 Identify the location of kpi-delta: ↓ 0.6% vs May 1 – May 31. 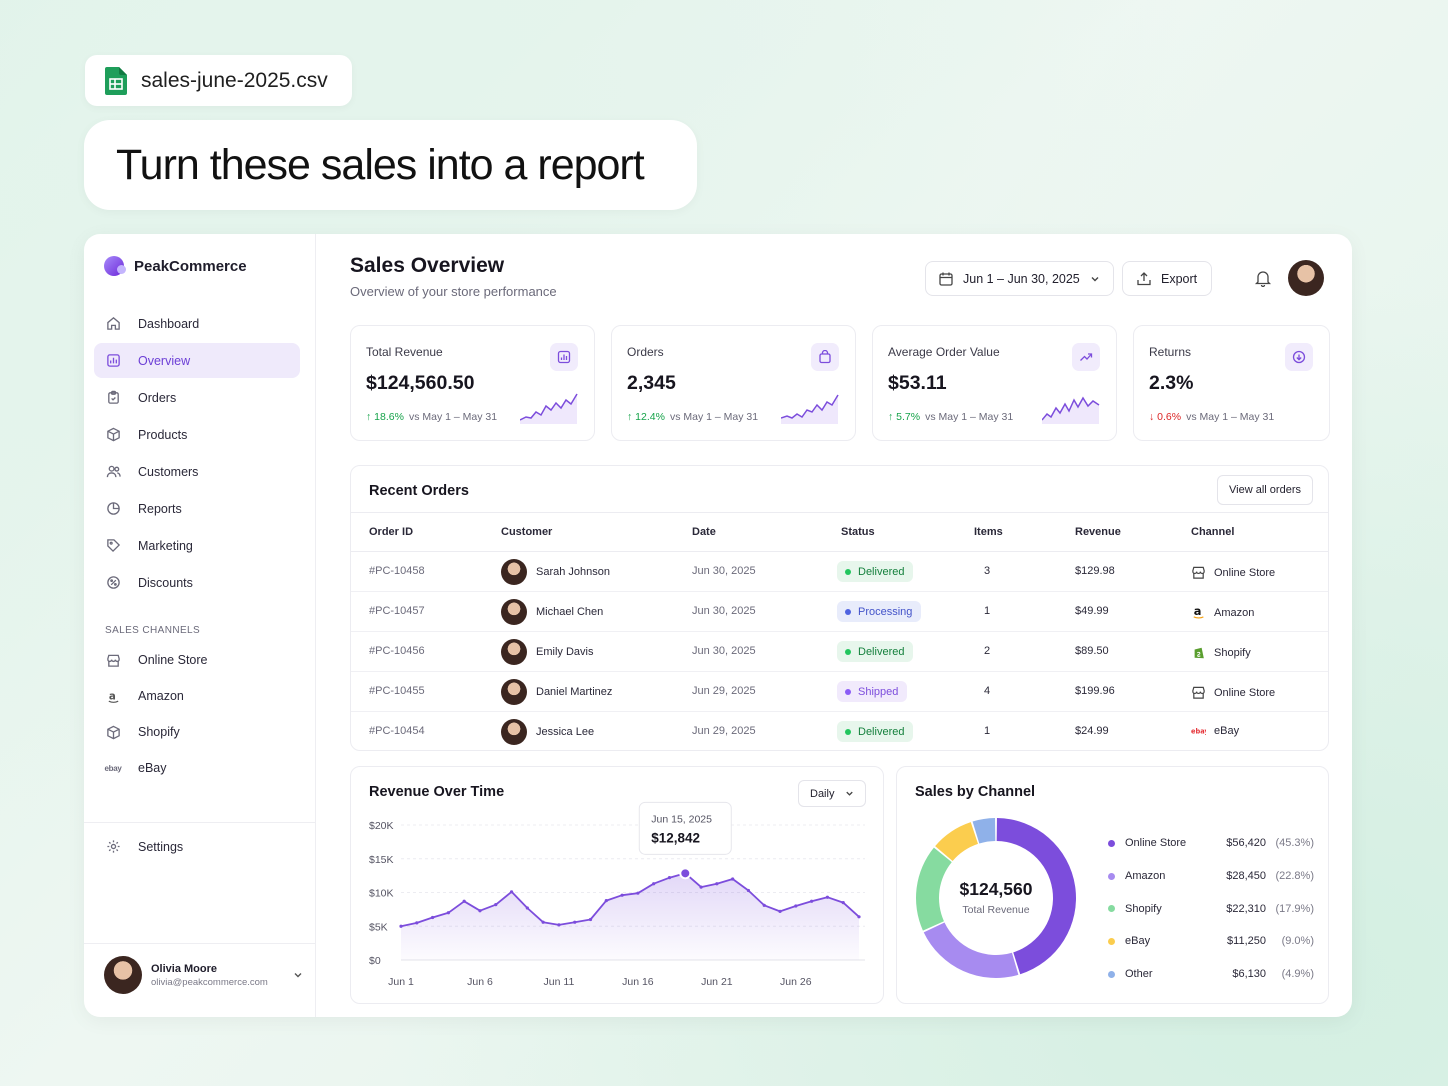
(1211, 417).